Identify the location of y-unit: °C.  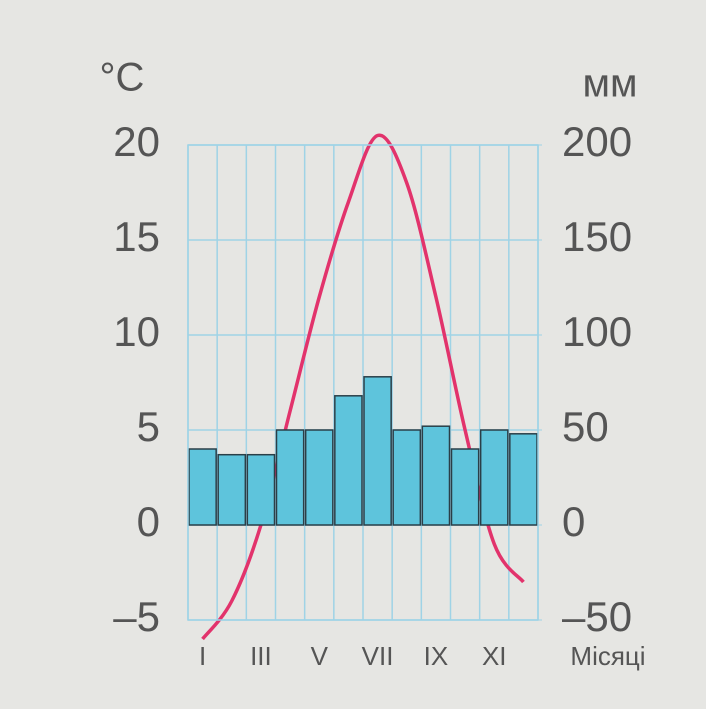
(122, 78).